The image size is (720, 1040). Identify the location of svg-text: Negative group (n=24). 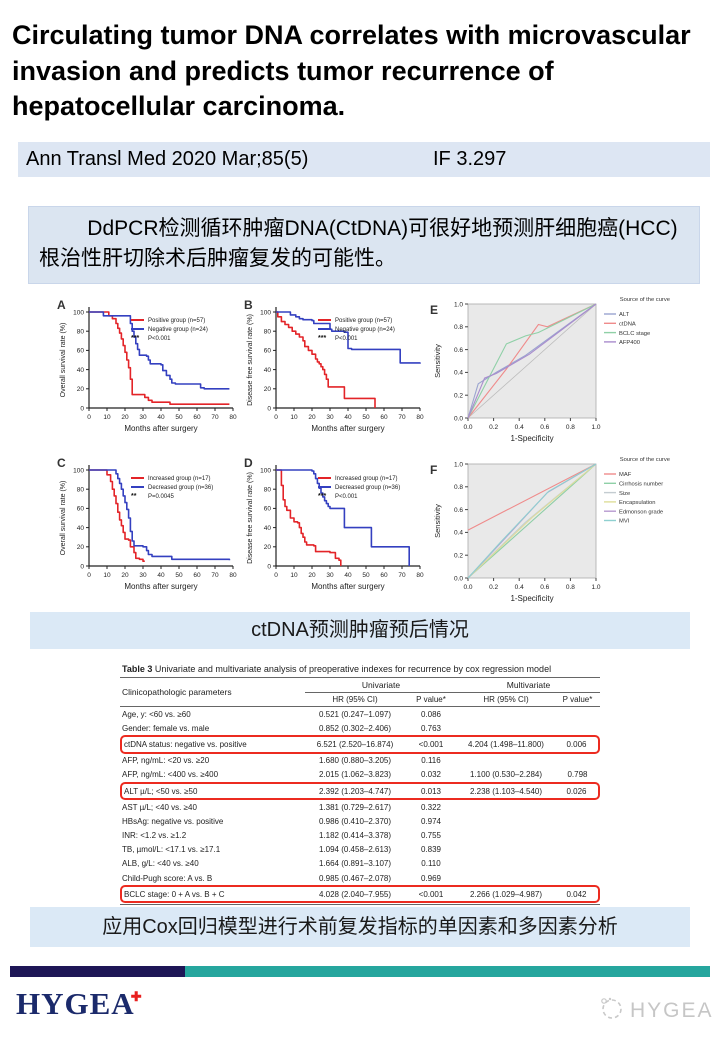
(365, 330).